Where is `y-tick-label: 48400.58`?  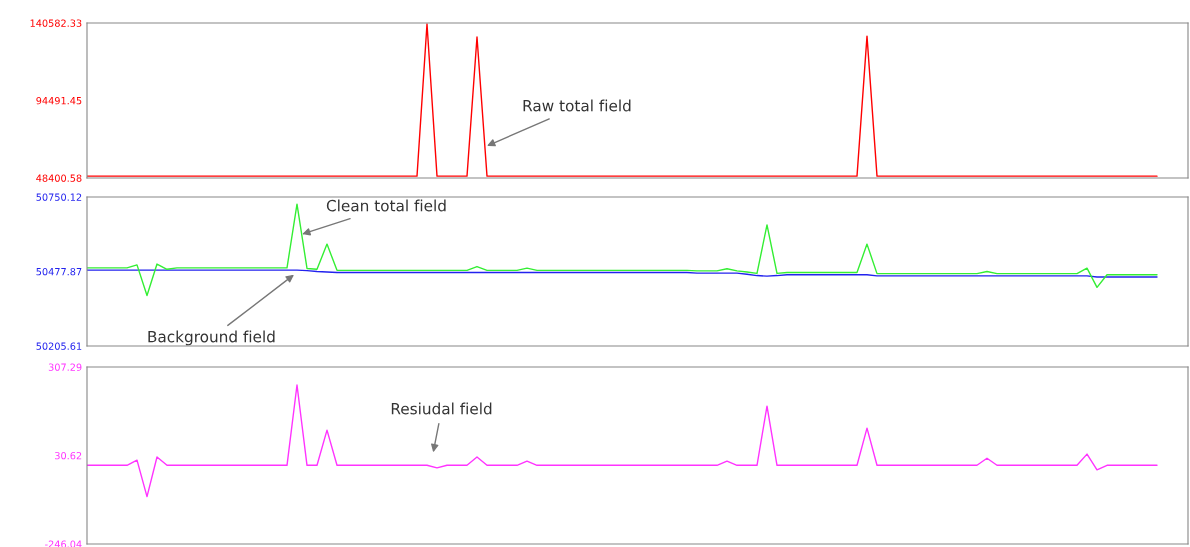
y-tick-label: 48400.58 is located at coordinates (59, 178).